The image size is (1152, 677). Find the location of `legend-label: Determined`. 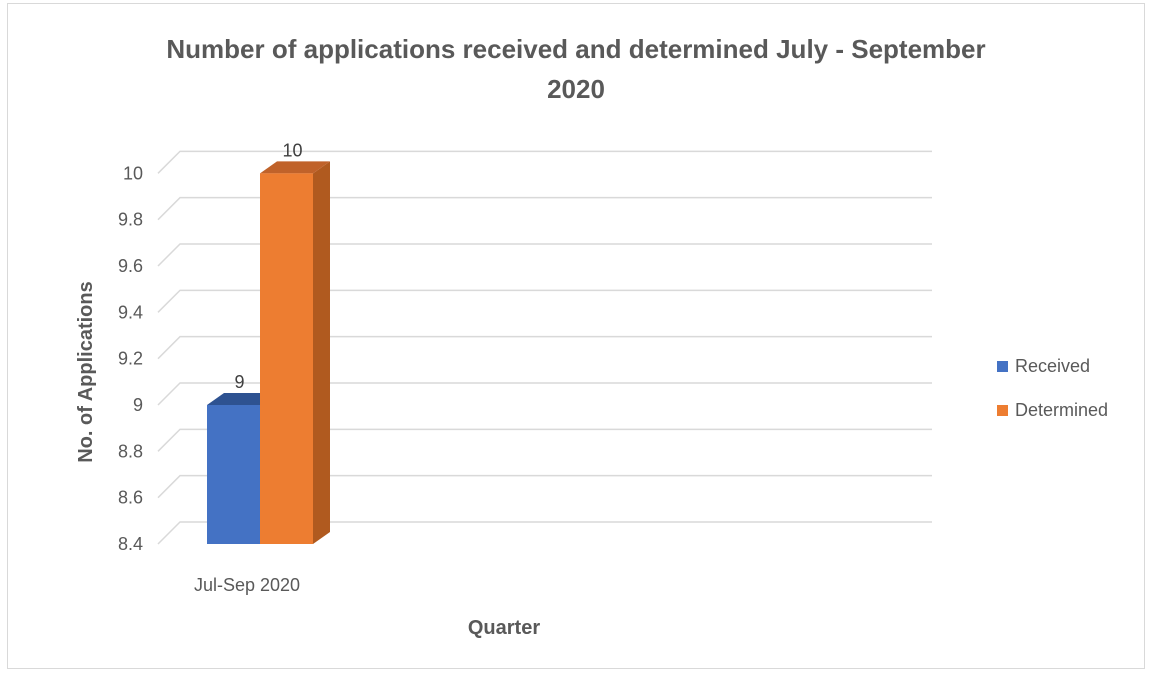

legend-label: Determined is located at coordinates (1061, 410).